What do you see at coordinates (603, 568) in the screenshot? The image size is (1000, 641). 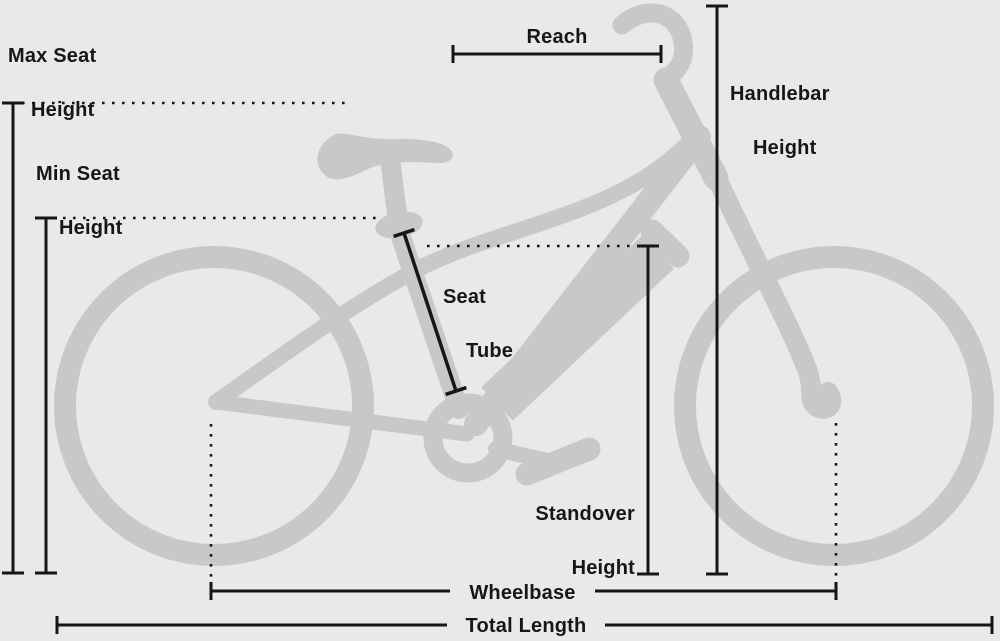 I see `standover-height-line2: Height` at bounding box center [603, 568].